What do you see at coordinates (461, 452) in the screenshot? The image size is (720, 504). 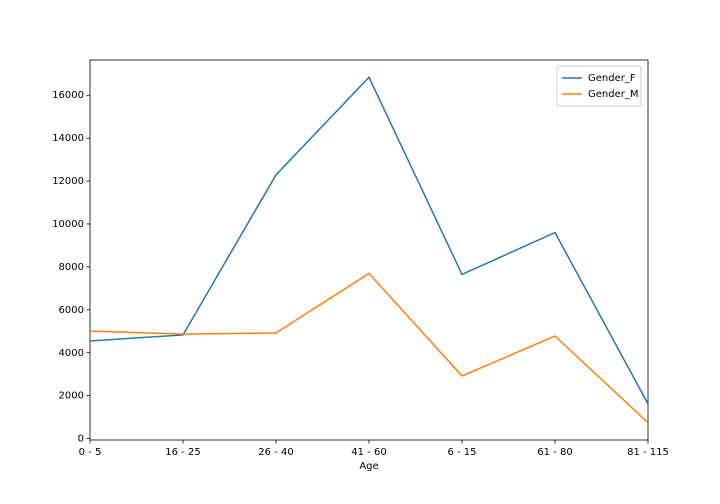 I see `x-tick-label: 6 - 15` at bounding box center [461, 452].